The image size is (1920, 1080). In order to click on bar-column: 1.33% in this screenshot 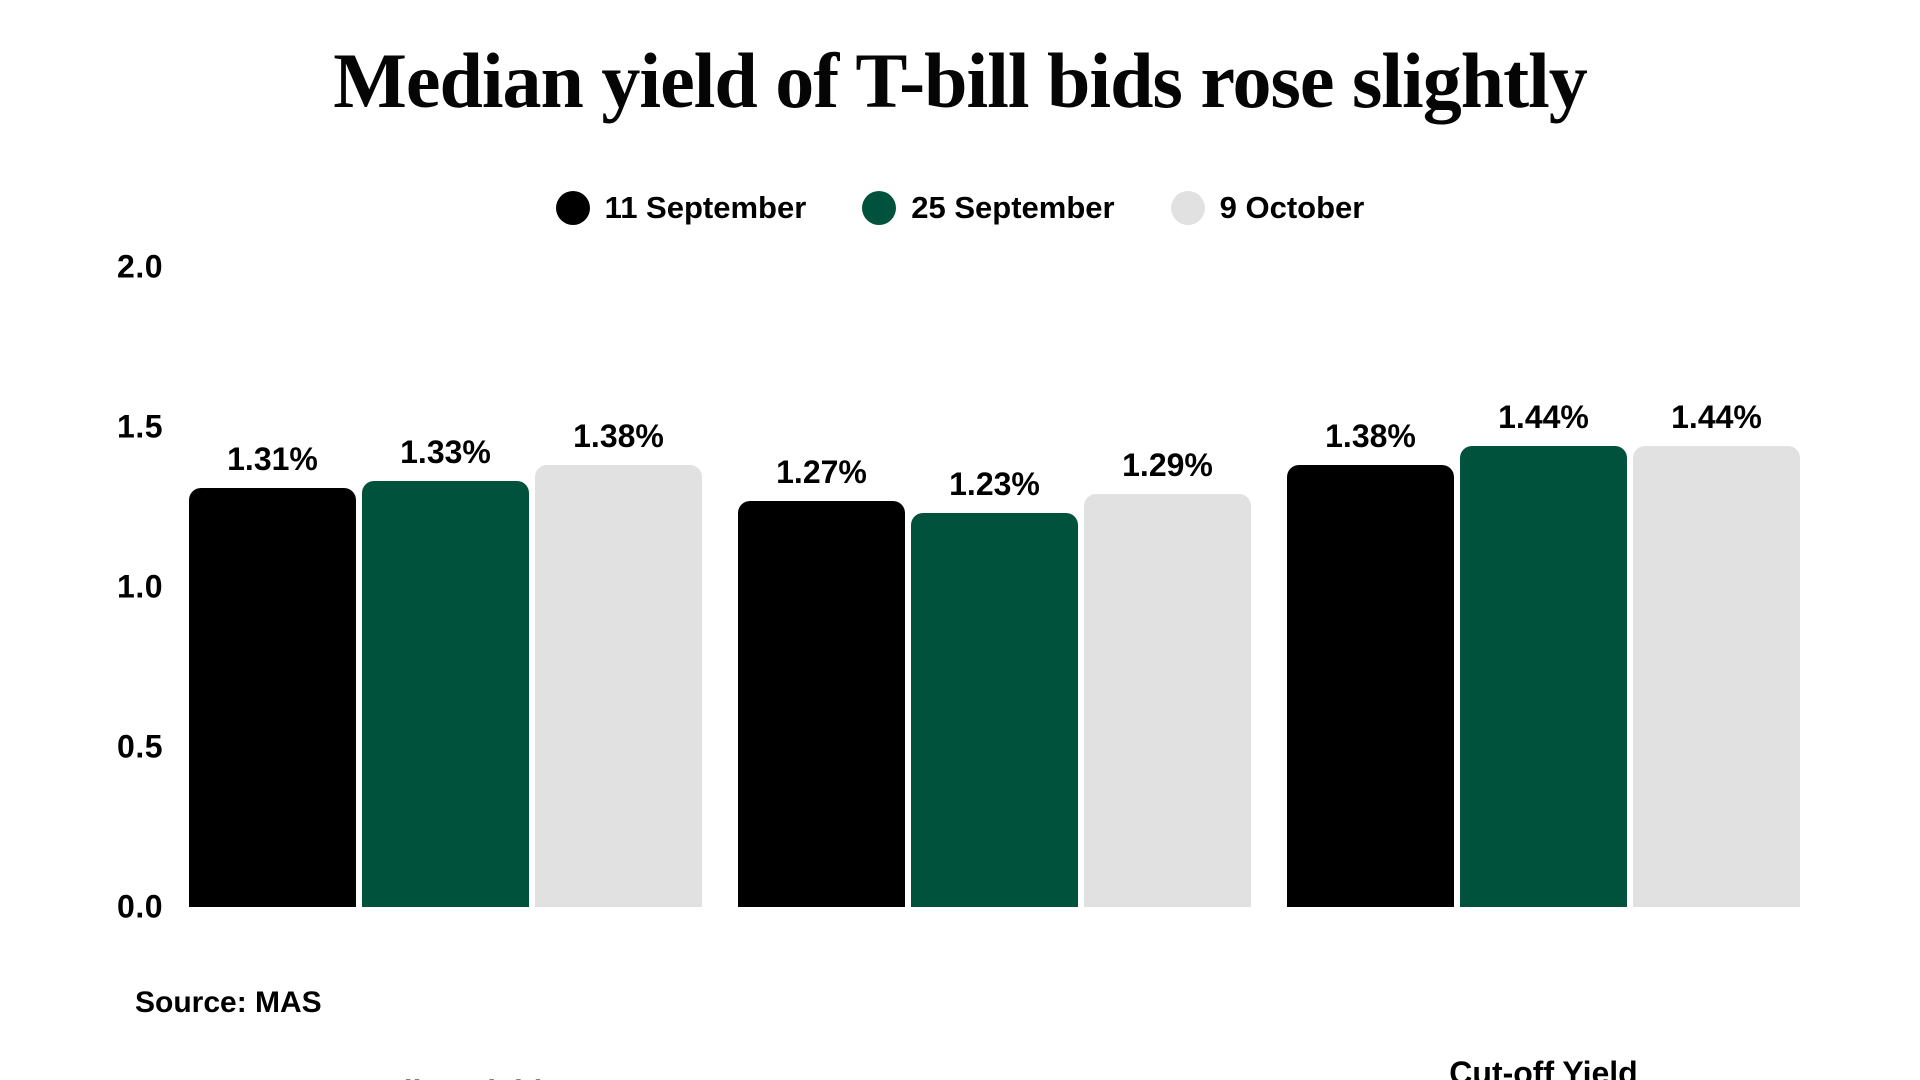, I will do `click(445, 670)`.